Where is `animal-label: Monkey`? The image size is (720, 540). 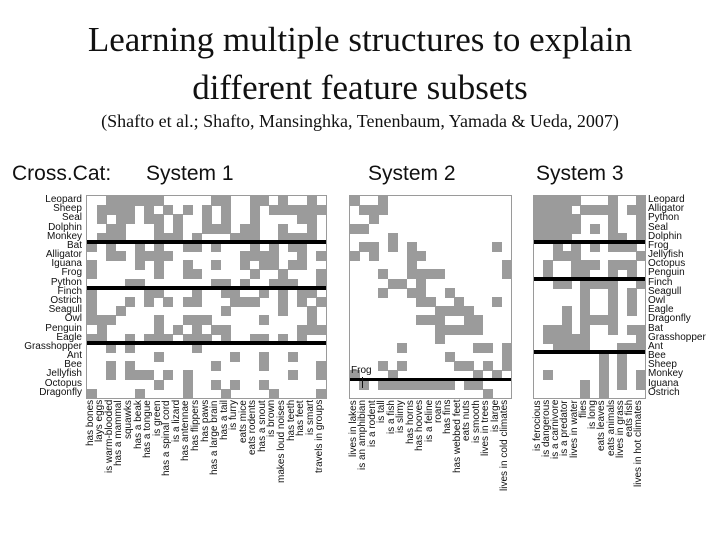 animal-label: Monkey is located at coordinates (666, 374).